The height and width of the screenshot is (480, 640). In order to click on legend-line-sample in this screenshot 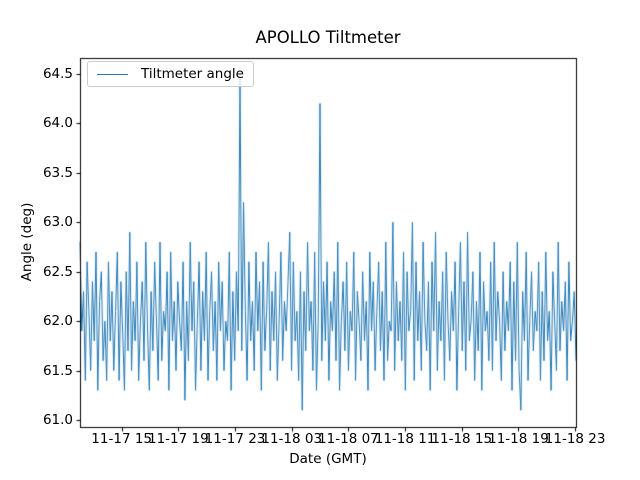, I will do `click(112, 74)`.